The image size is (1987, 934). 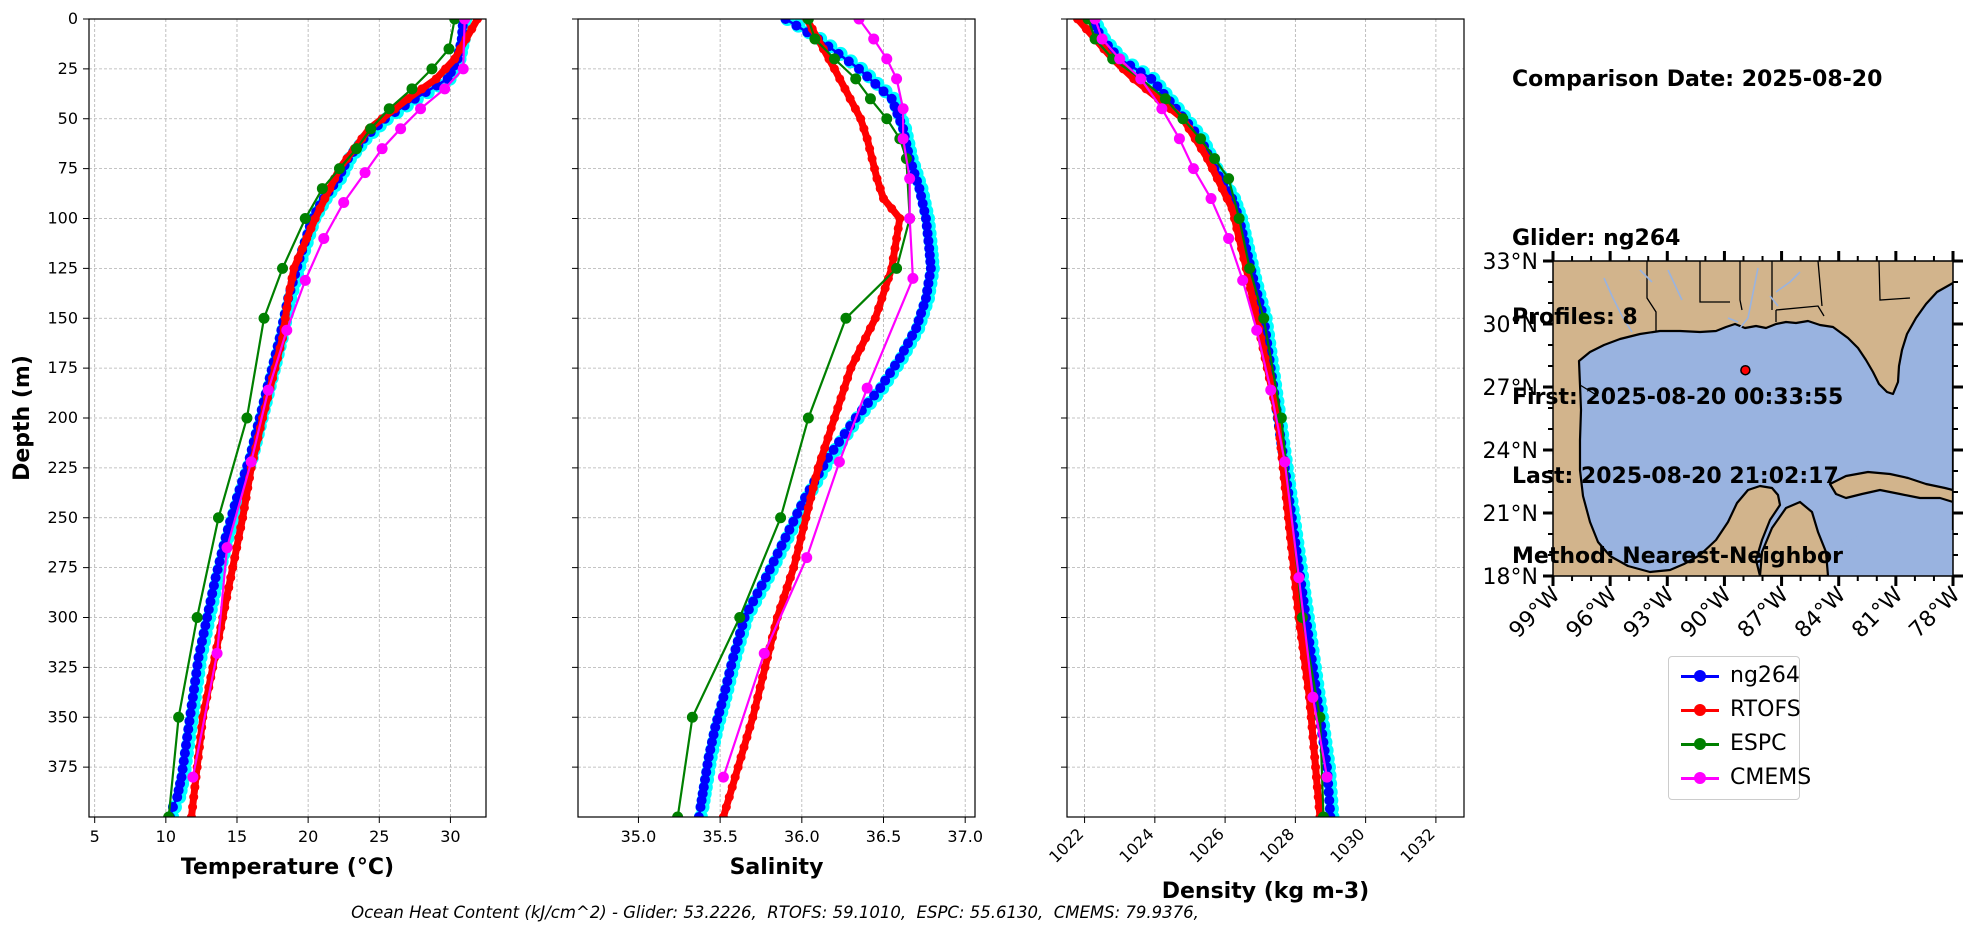 What do you see at coordinates (1677, 556) in the screenshot?
I see `interpolation-method: Method: Nearest-Neighbor` at bounding box center [1677, 556].